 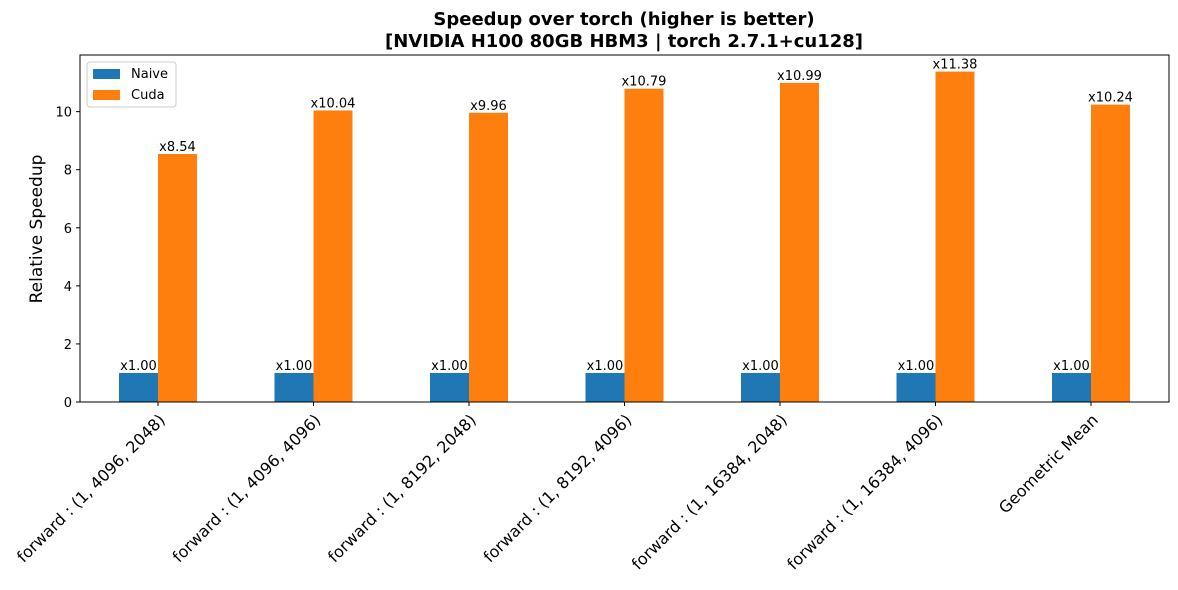 I want to click on data-label-cuda: x10.24, so click(x=1110, y=98).